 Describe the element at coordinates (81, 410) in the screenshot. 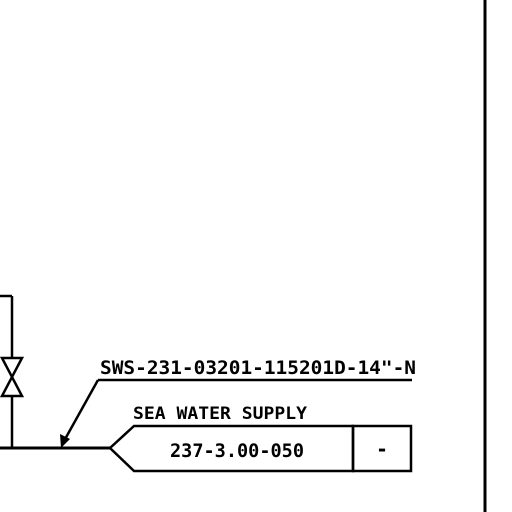

I see `leader-line` at that location.